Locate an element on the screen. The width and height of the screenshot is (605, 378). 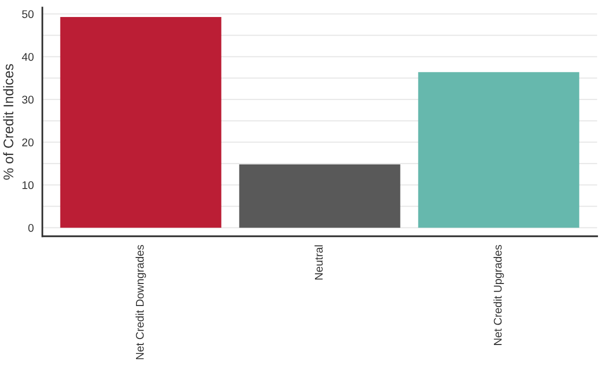
x-tick-label: Net Credit Upgrades is located at coordinates (499, 294).